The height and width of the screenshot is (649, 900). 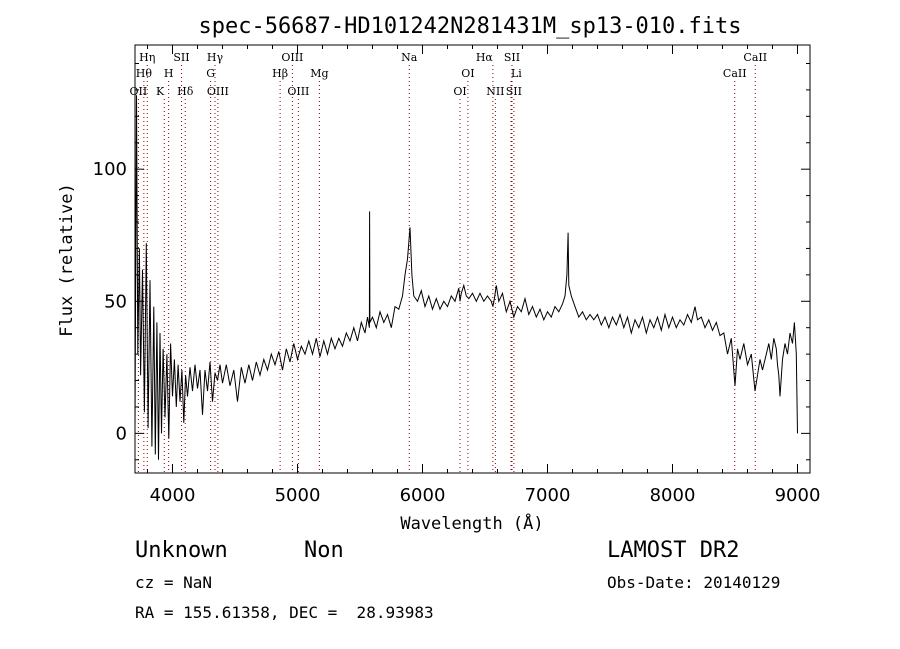 I want to click on y-tick-label: 100, so click(x=110, y=169).